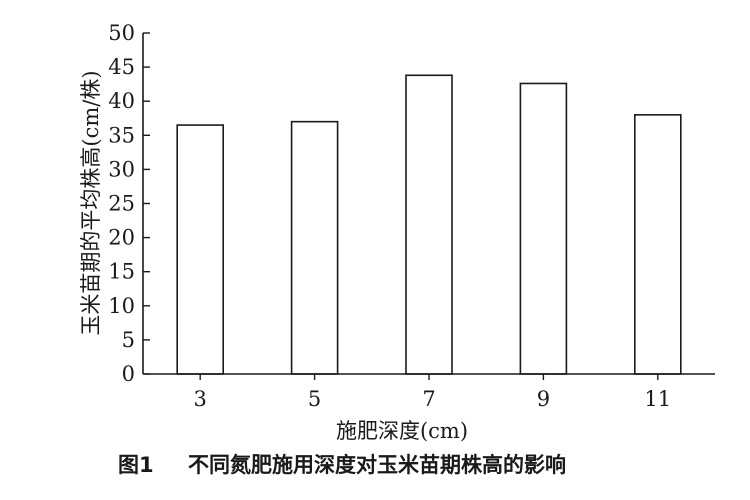  Describe the element at coordinates (121, 204) in the screenshot. I see `y-tick-label: 25` at that location.